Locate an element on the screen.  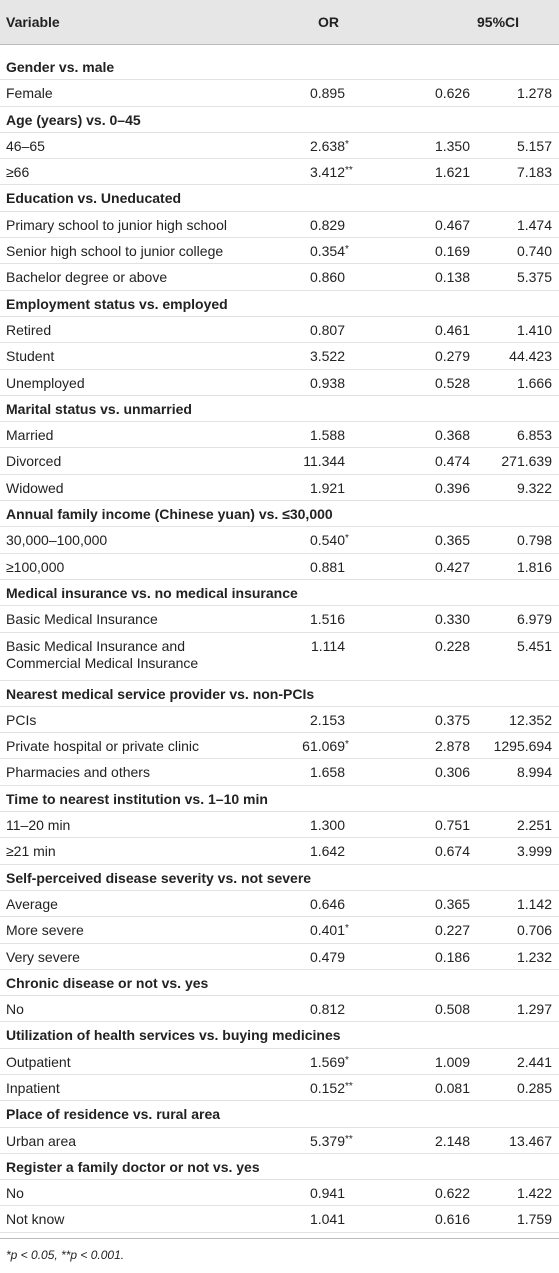
ci-high: 1.759 is located at coordinates (534, 1219).